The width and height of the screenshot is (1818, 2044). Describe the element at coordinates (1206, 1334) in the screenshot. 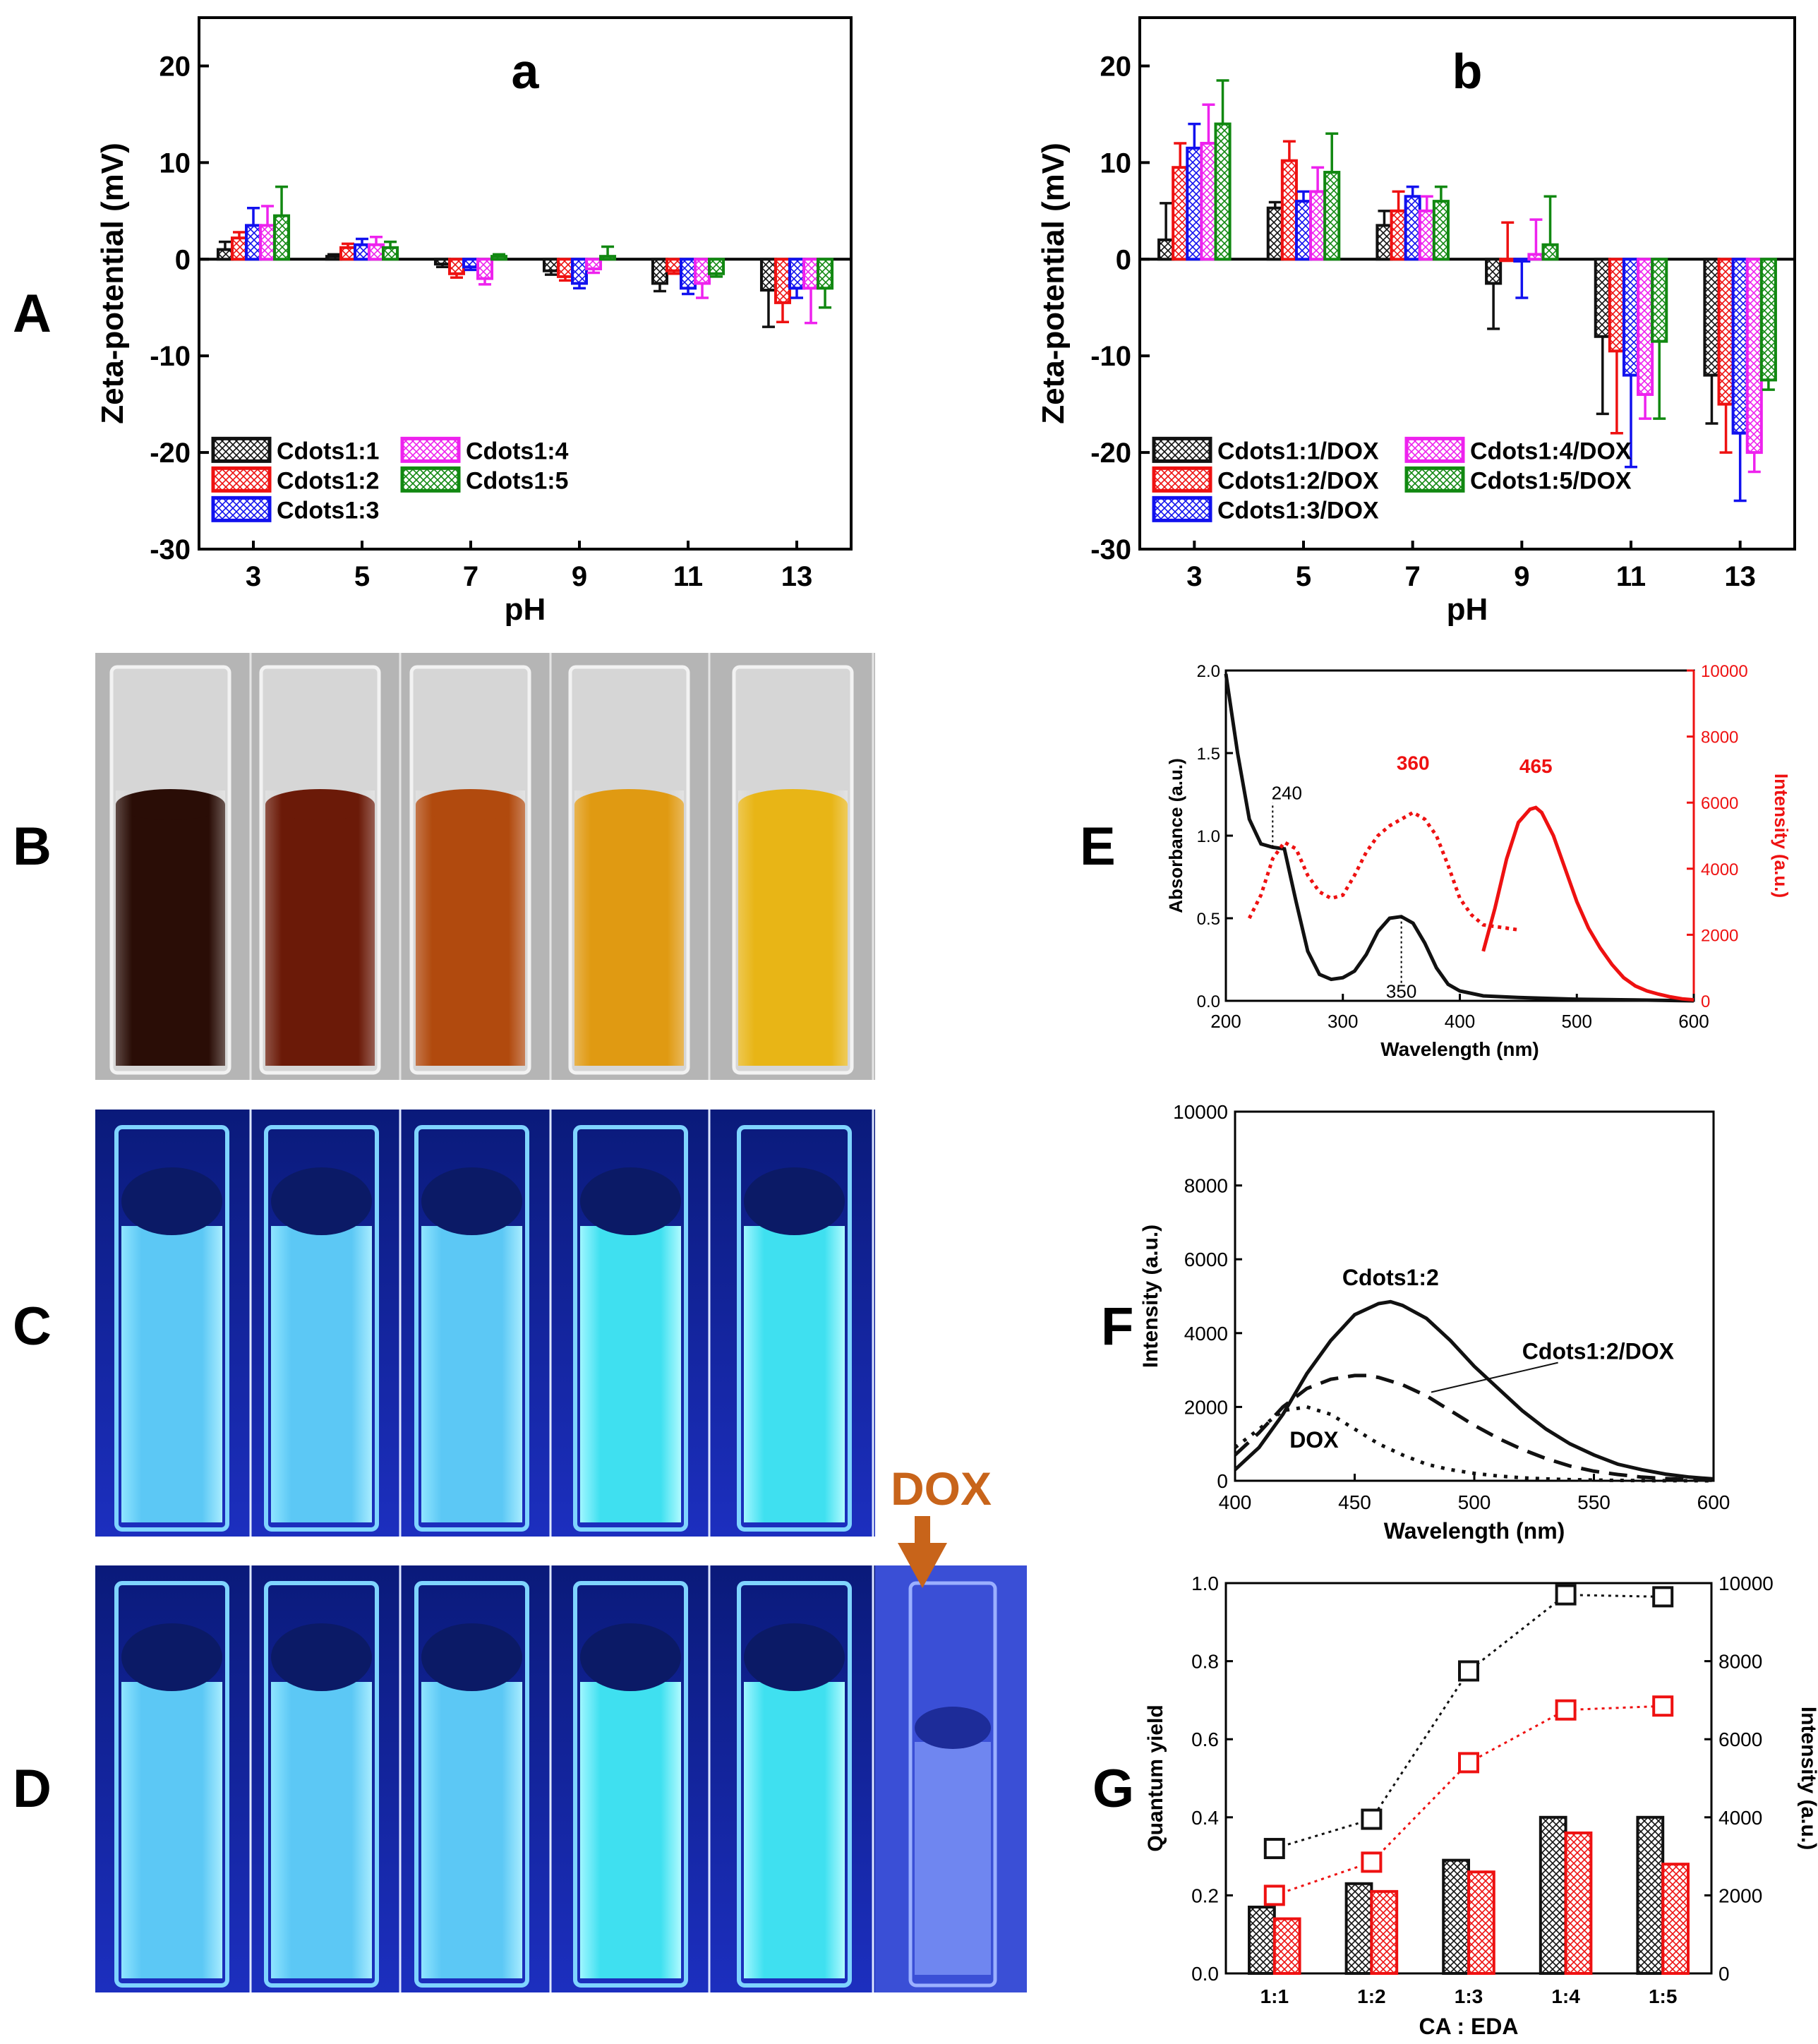

I see `y-tick-label: 4000` at that location.